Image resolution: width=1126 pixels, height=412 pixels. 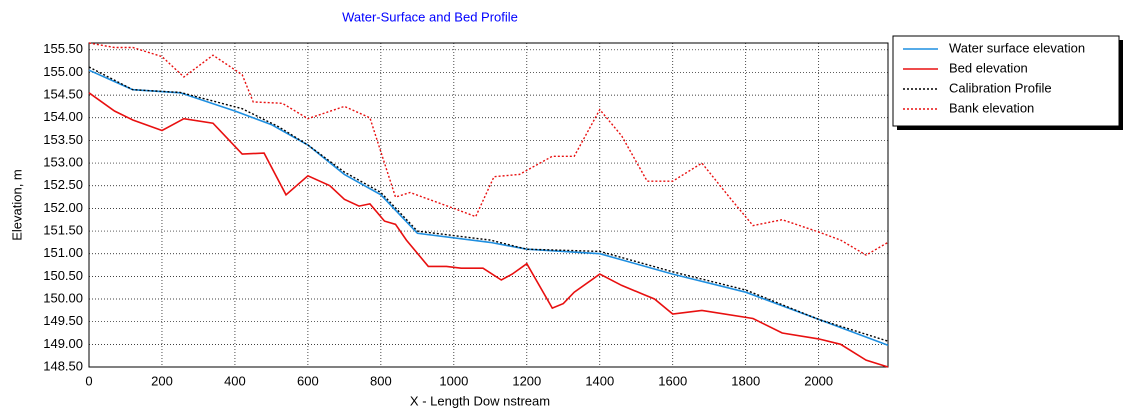 I want to click on x-tick-label: 600, so click(x=308, y=380).